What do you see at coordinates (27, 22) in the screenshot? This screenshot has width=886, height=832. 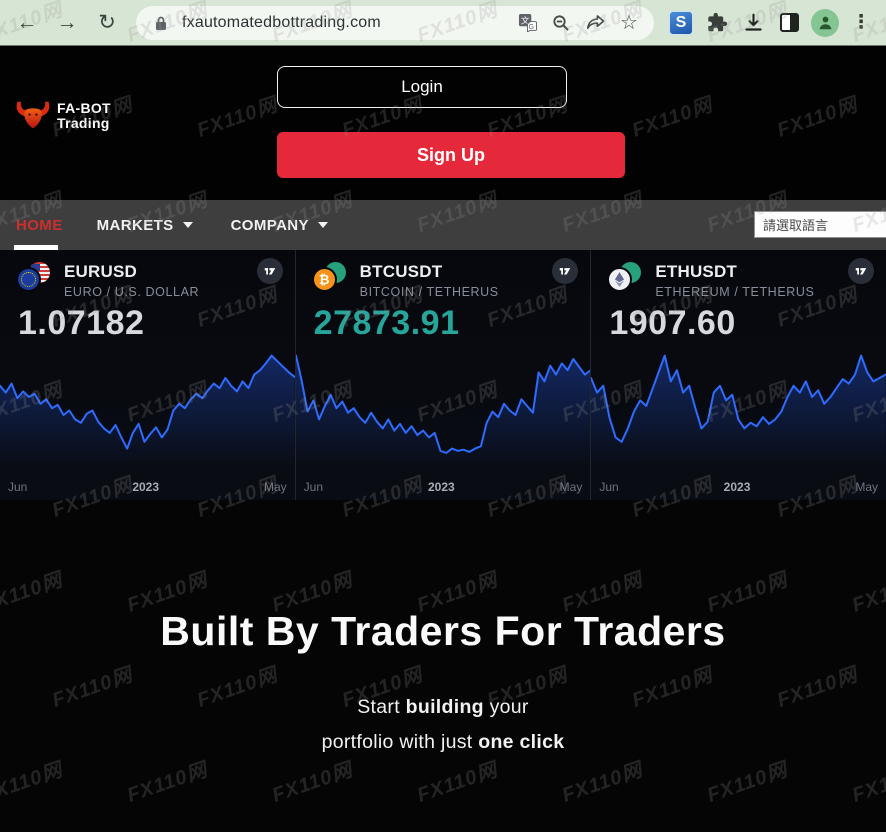 I see `back-icon: ←` at bounding box center [27, 22].